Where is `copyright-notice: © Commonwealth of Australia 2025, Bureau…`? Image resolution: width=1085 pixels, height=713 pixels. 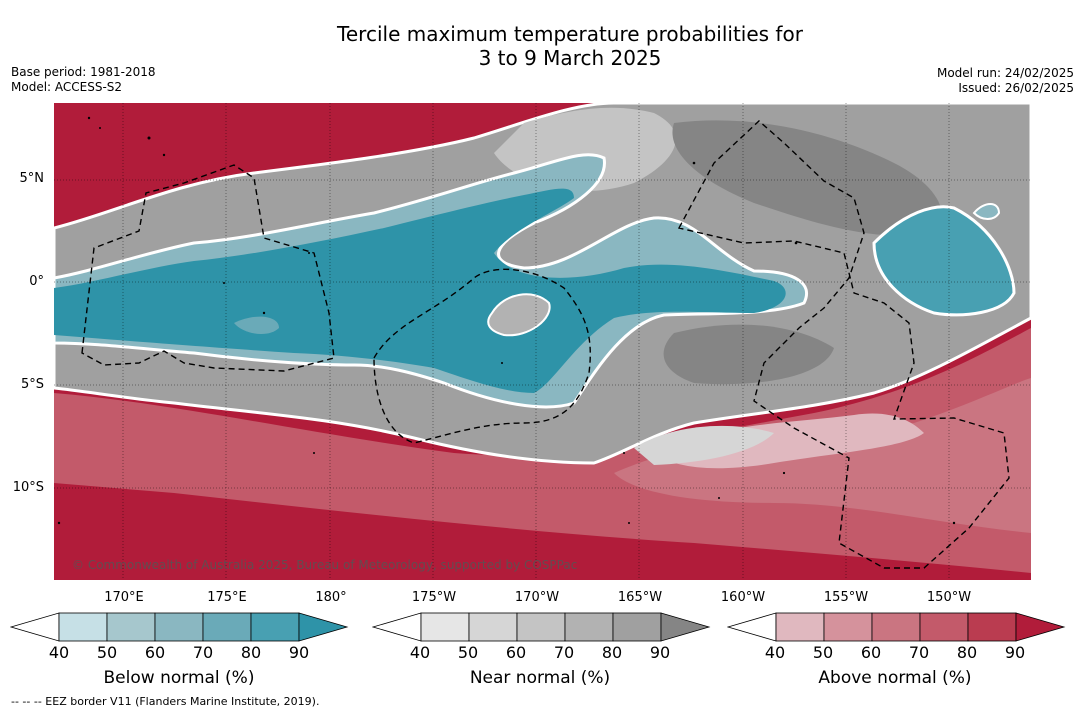 copyright-notice: © Commonwealth of Australia 2025, Bureau… is located at coordinates (325, 565).